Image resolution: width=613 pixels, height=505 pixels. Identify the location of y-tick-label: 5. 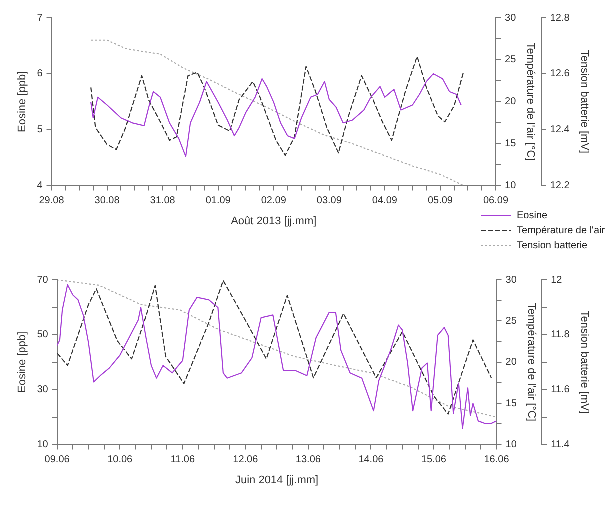
(40, 130).